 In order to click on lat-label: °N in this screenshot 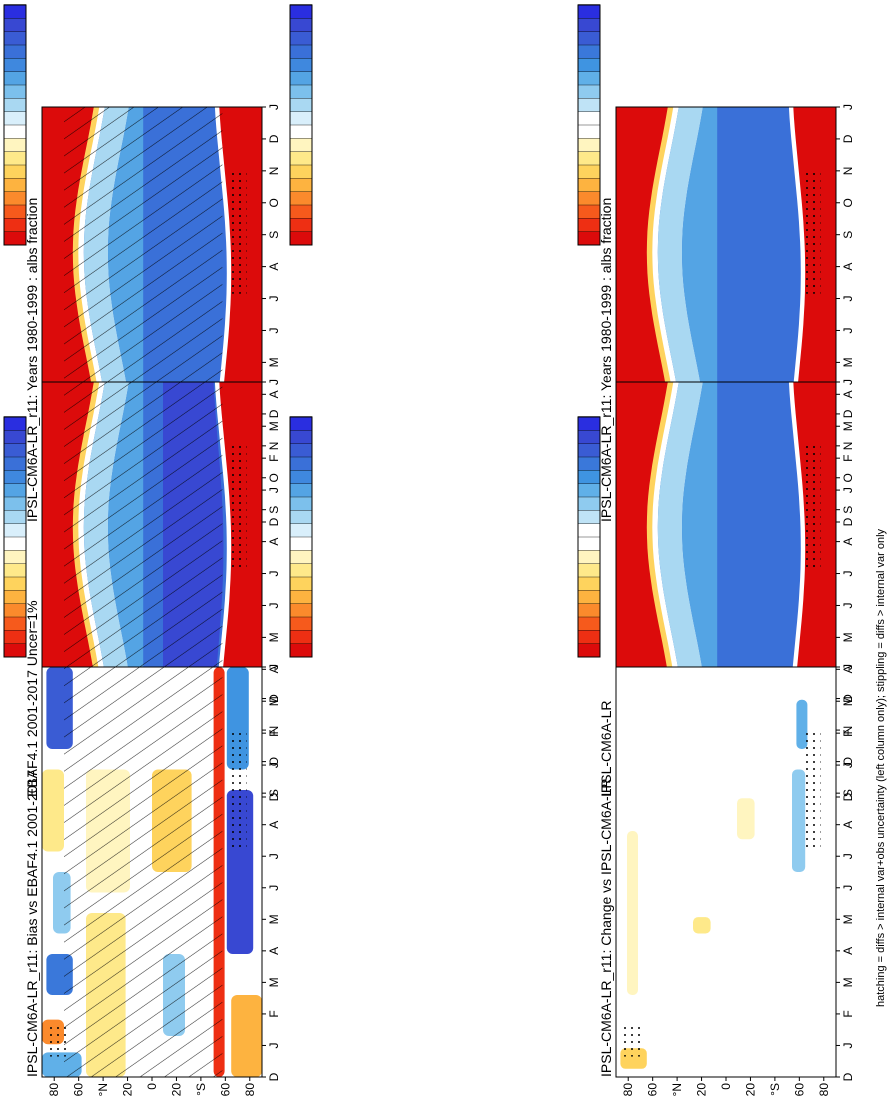, I will do `click(677, 1089)`.